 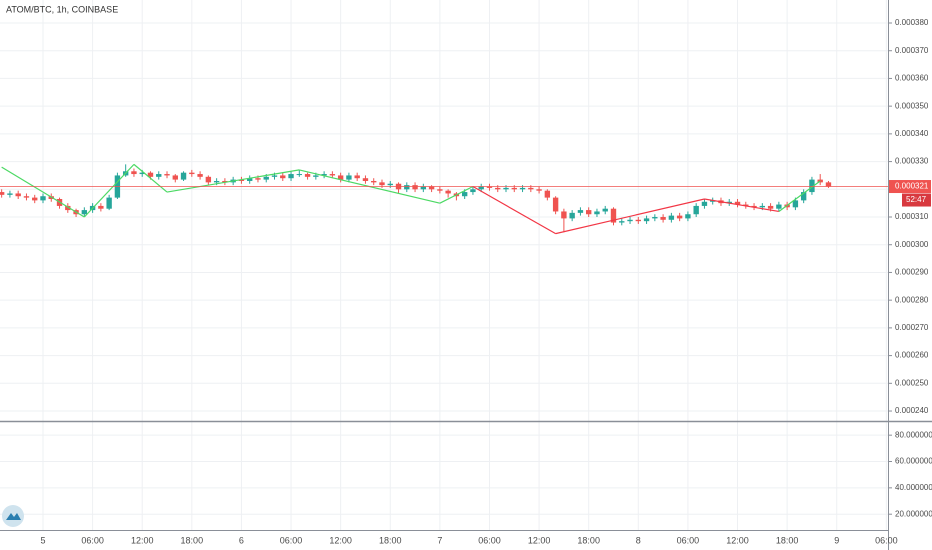 I want to click on y-tick-label: 0.000340, so click(x=912, y=133).